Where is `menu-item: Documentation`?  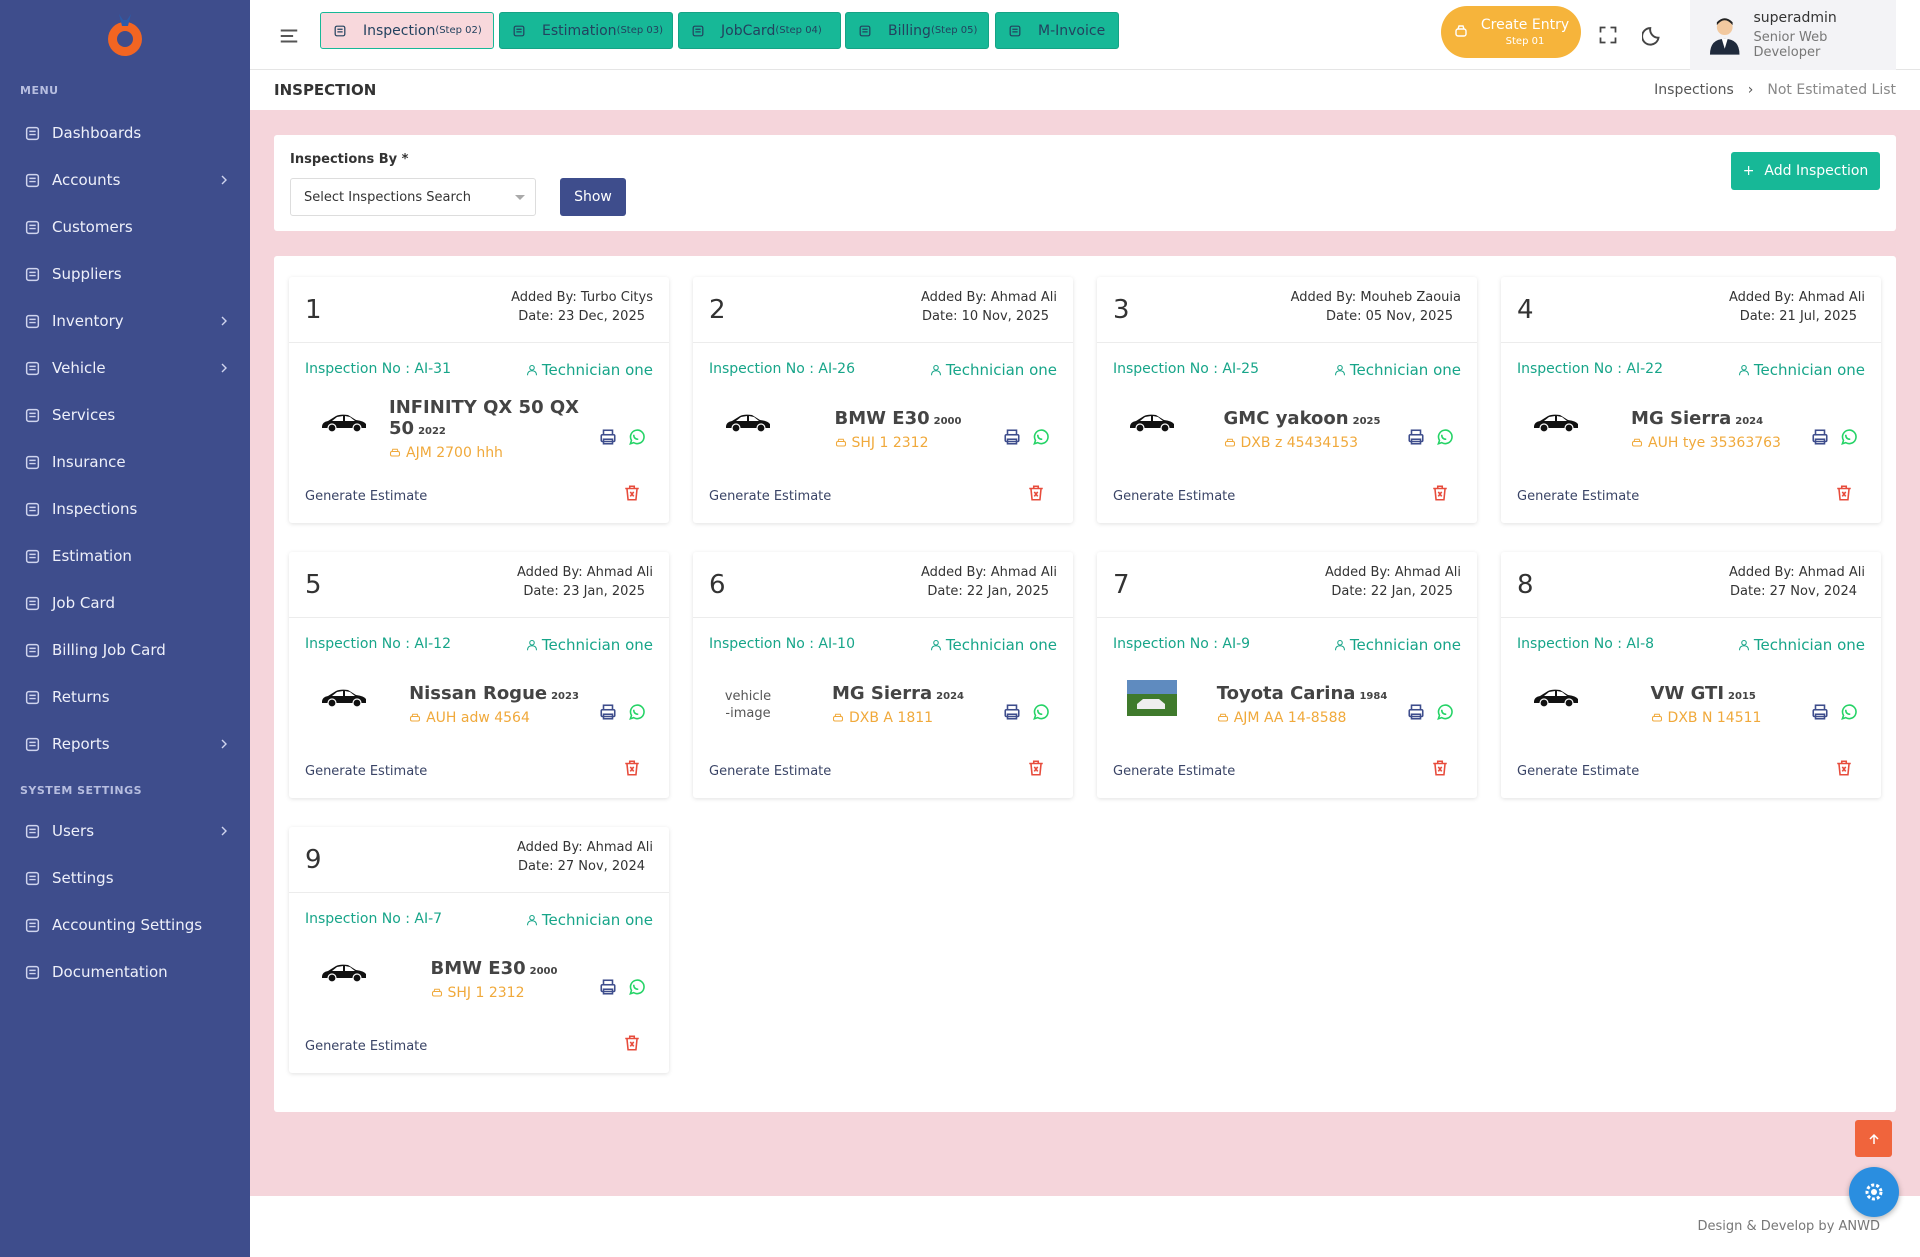 menu-item: Documentation is located at coordinates (127, 972).